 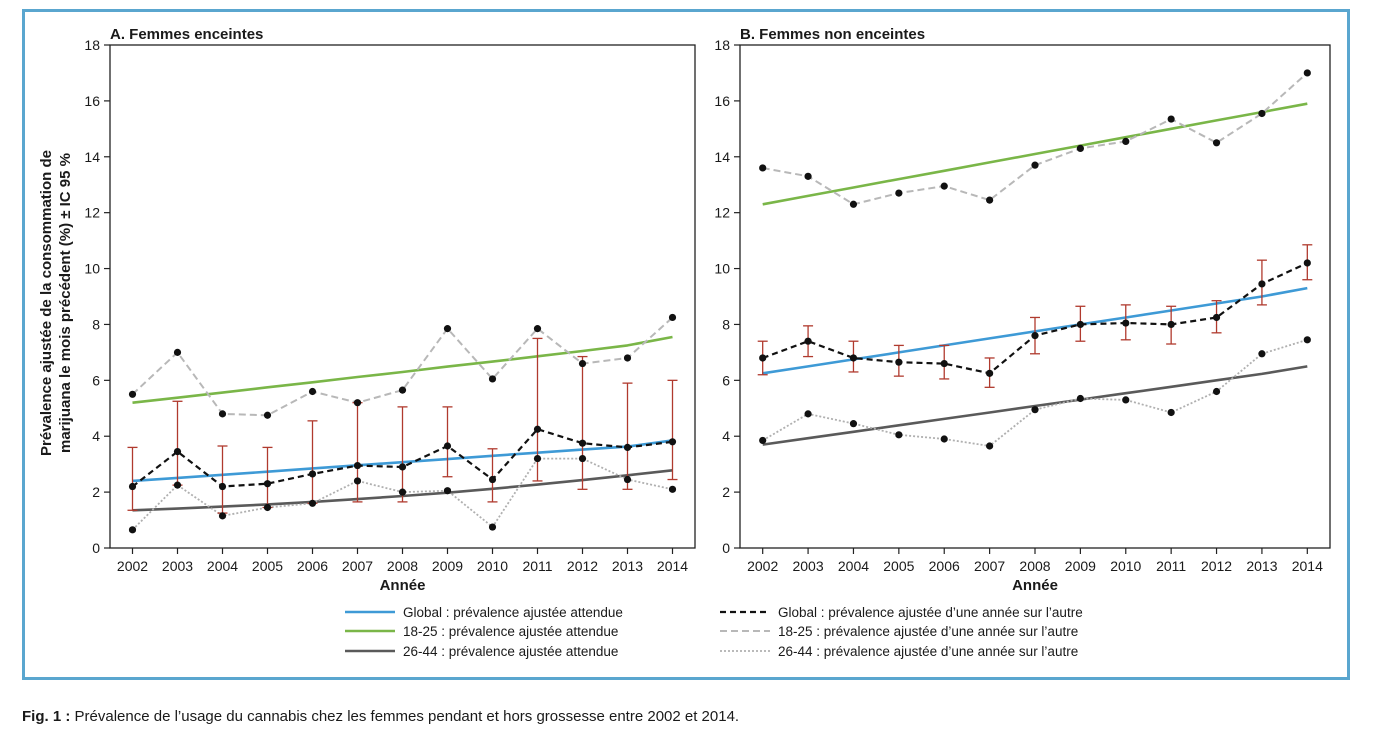 What do you see at coordinates (832, 34) in the screenshot?
I see `panel-title-b: B. Femmes non enceintes` at bounding box center [832, 34].